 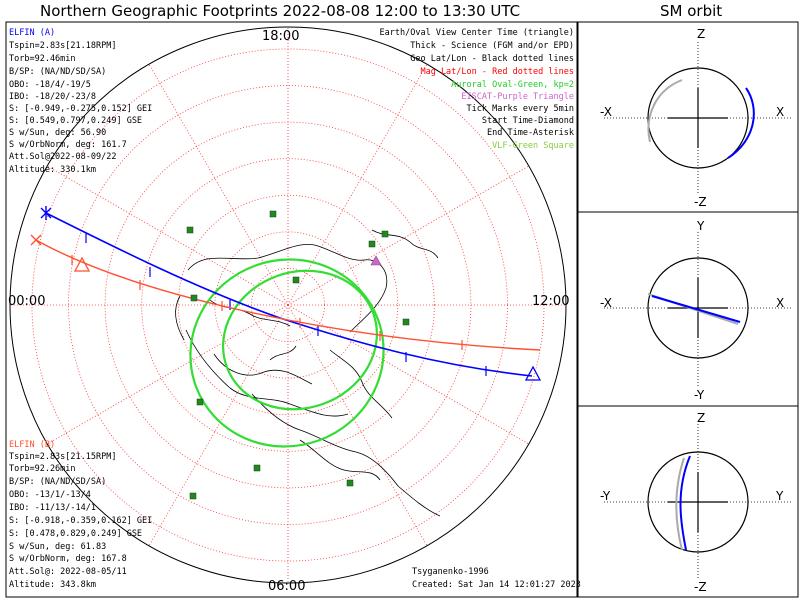 I want to click on auroral-oval-outer, so click(x=287, y=353).